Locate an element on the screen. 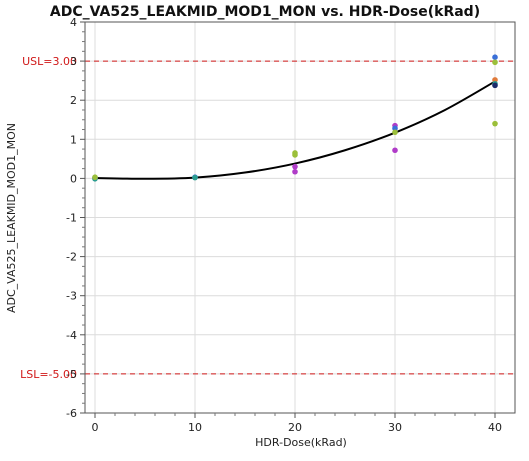  y-tick-label: -3 is located at coordinates (71, 296).